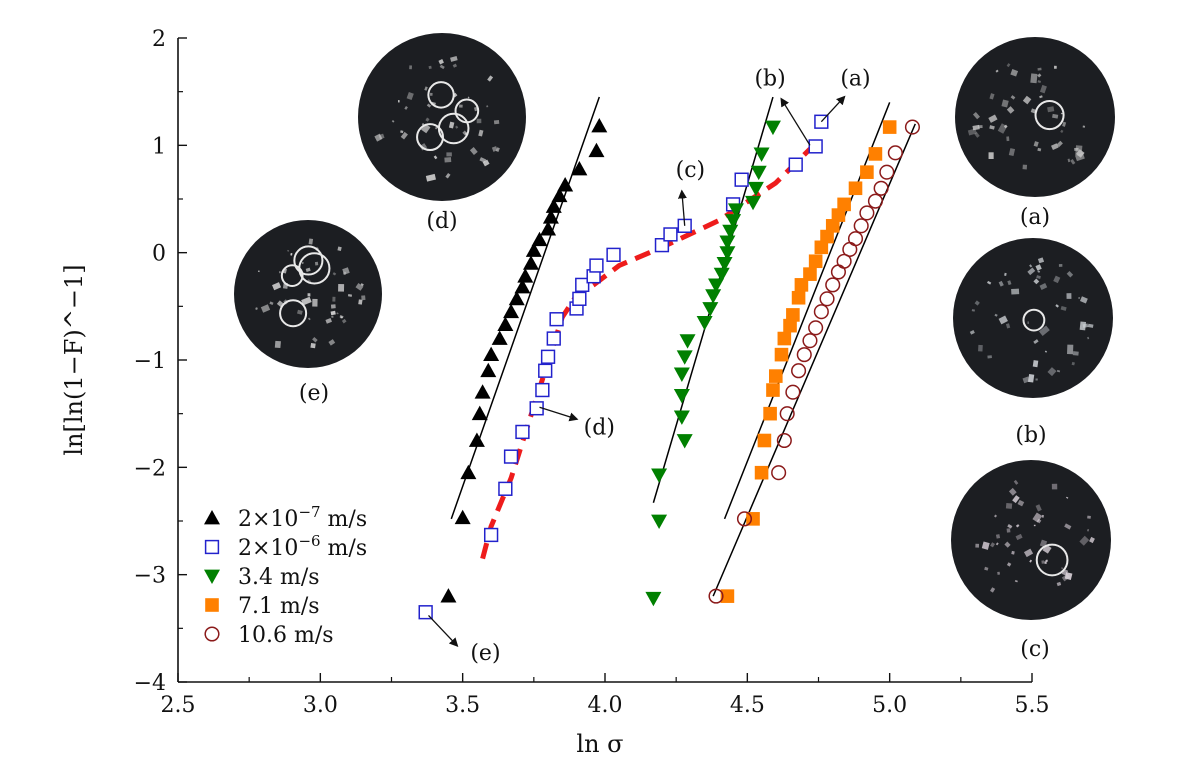 The height and width of the screenshot is (780, 1180). I want to click on fit-line, so click(807, 311).